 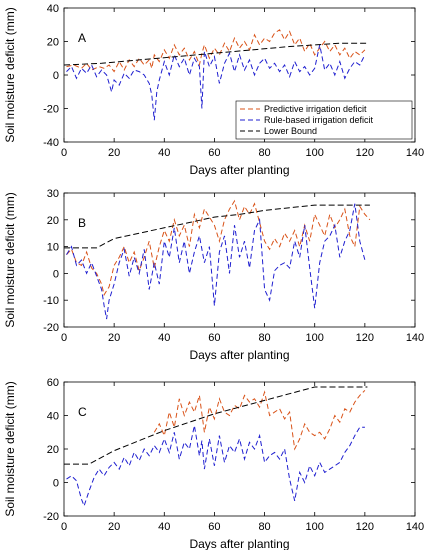 I want to click on y-tick-label: 10, so click(x=53, y=248).